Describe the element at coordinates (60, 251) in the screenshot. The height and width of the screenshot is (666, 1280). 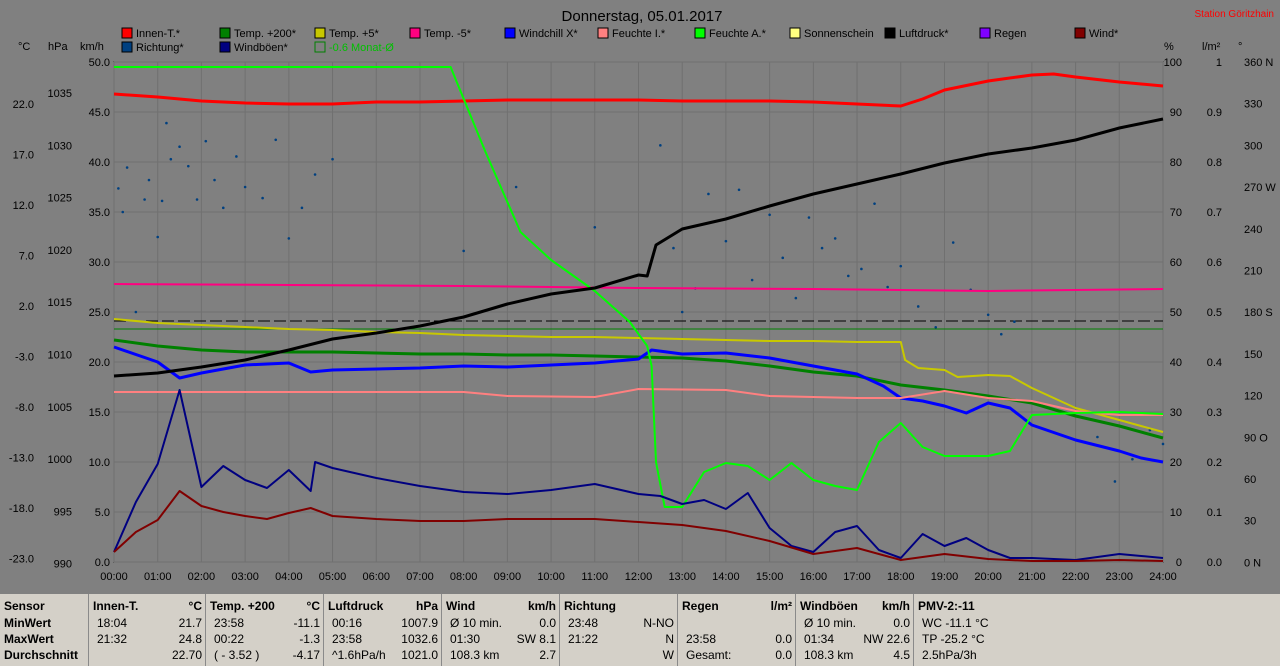
I see `tick-hpa: 1020` at that location.